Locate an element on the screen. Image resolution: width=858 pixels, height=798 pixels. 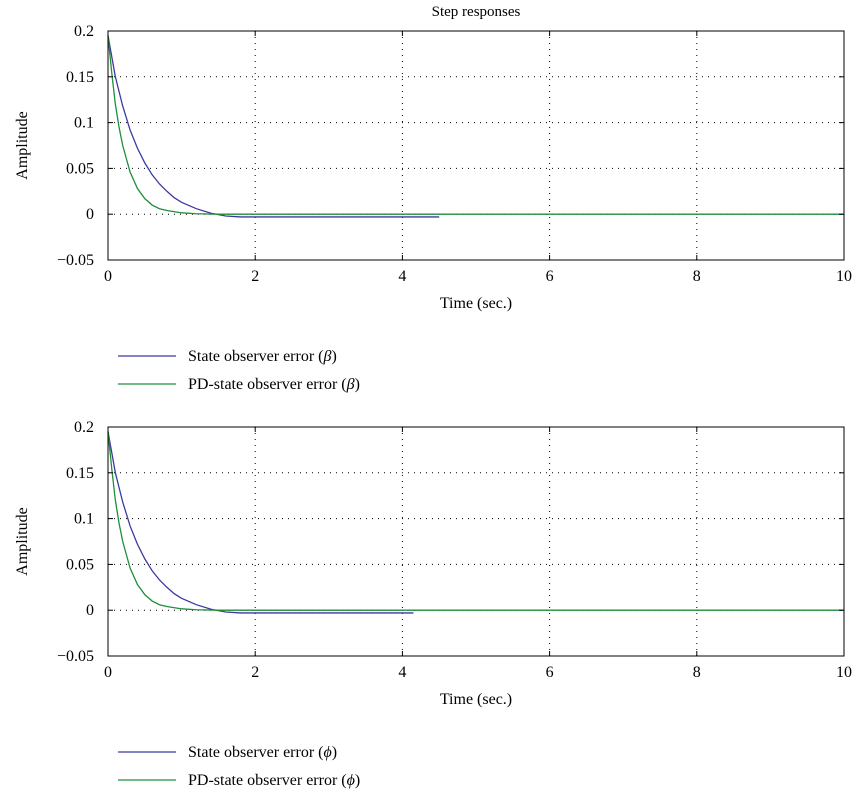
legend-label-2: PD-state observer error (ϕ) is located at coordinates (274, 780).